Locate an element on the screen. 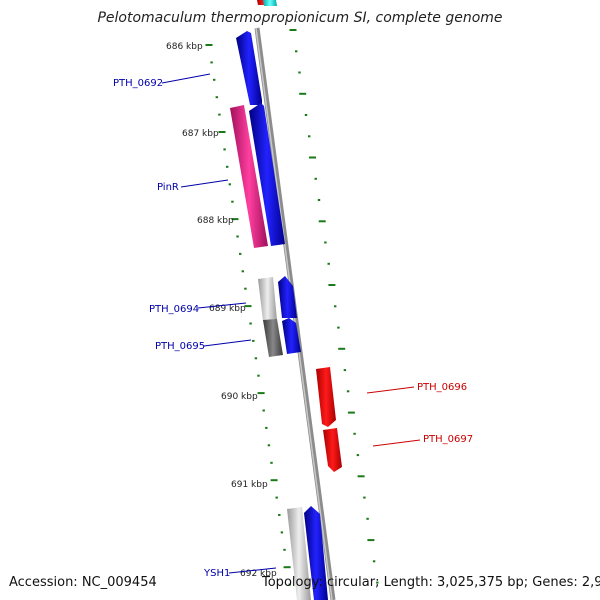 The width and height of the screenshot is (600, 600). leader-ysh1 is located at coordinates (252, 570).